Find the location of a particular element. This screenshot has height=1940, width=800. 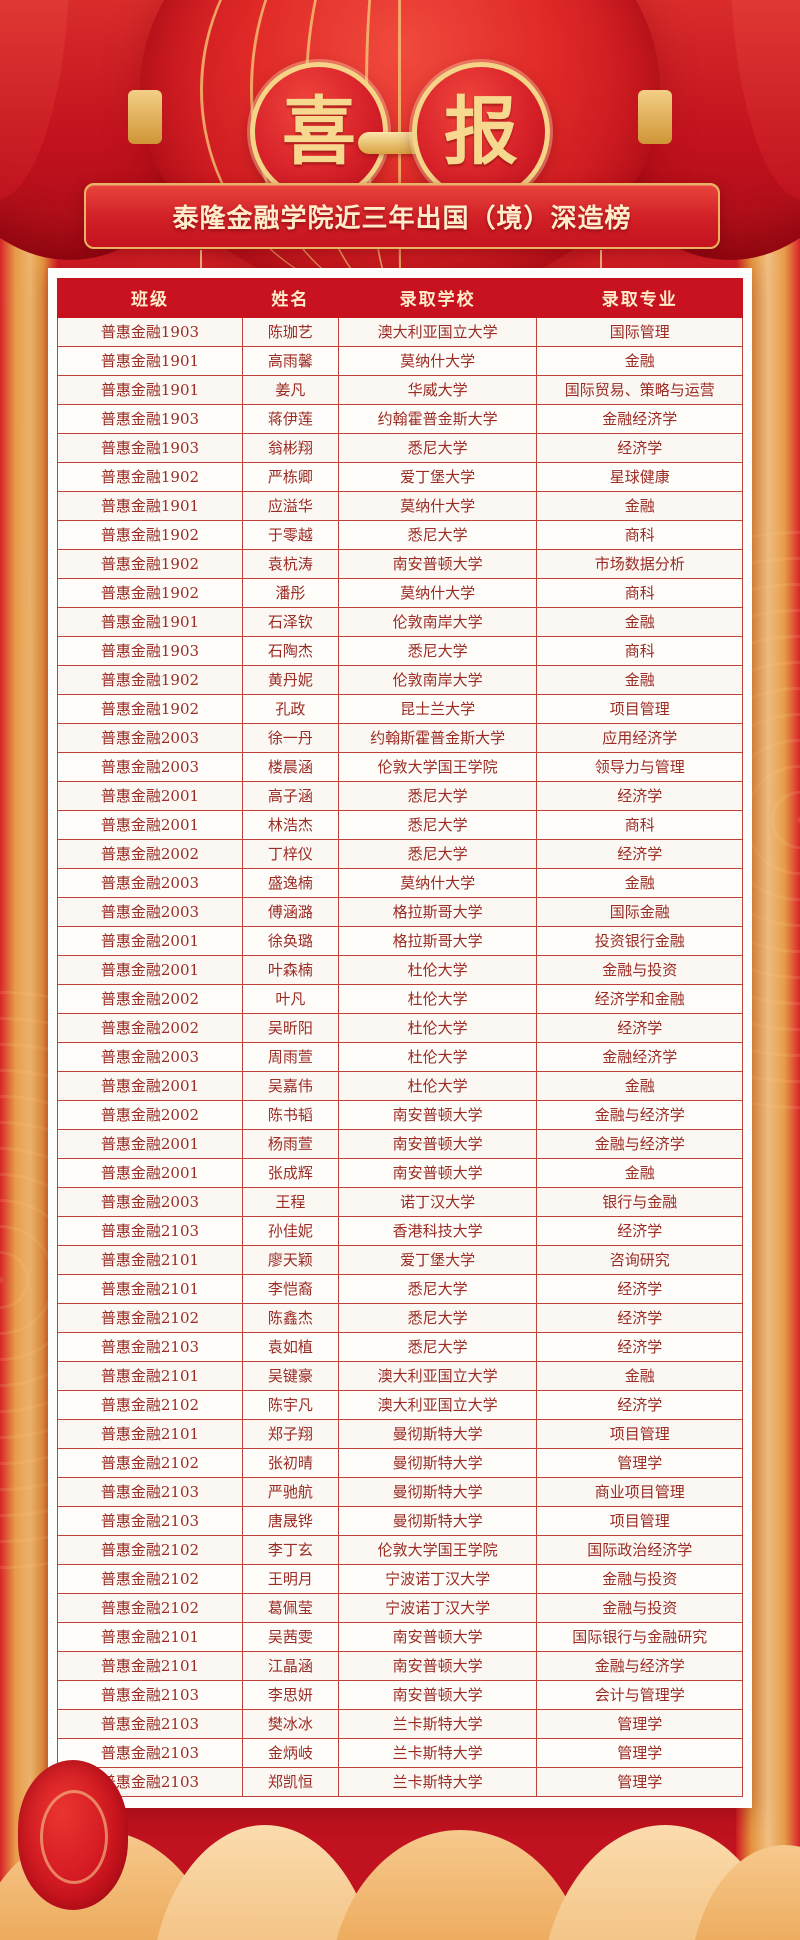

small-lantern-icon is located at coordinates (73, 1835).